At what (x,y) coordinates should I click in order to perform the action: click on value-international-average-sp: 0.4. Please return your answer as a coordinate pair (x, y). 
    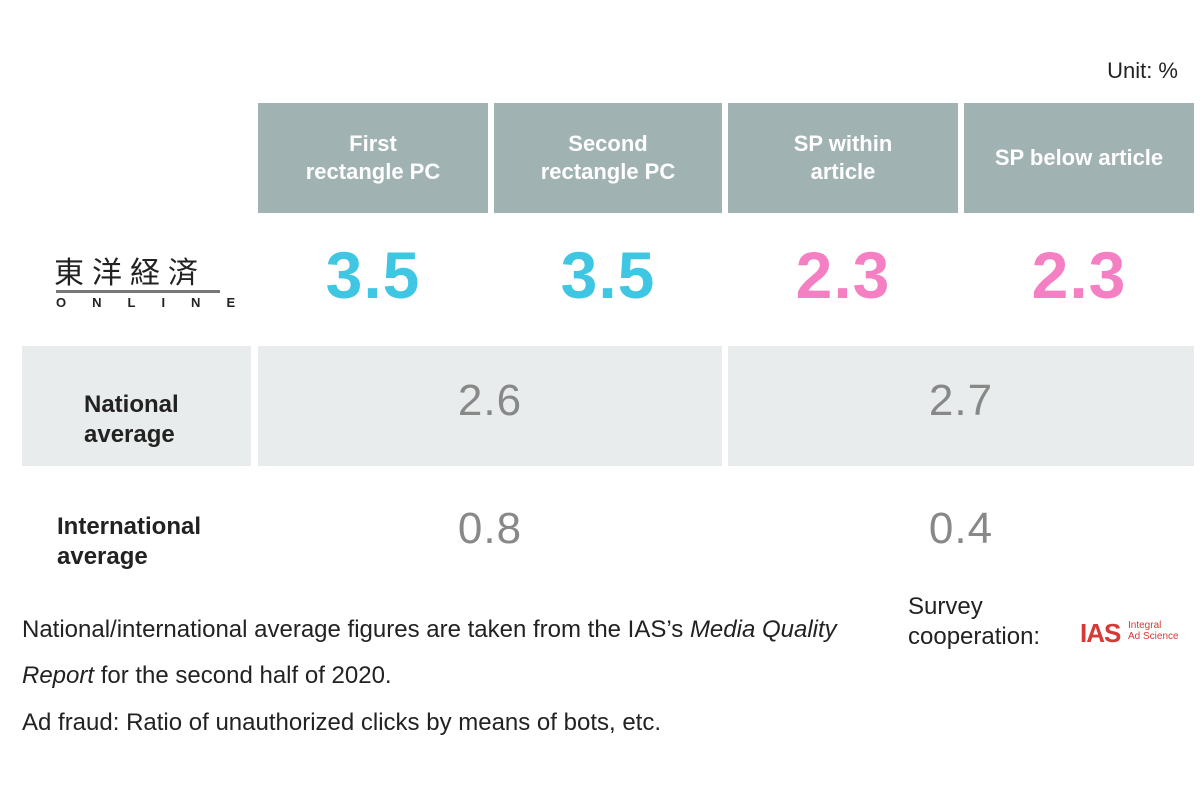
    Looking at the image, I should click on (961, 528).